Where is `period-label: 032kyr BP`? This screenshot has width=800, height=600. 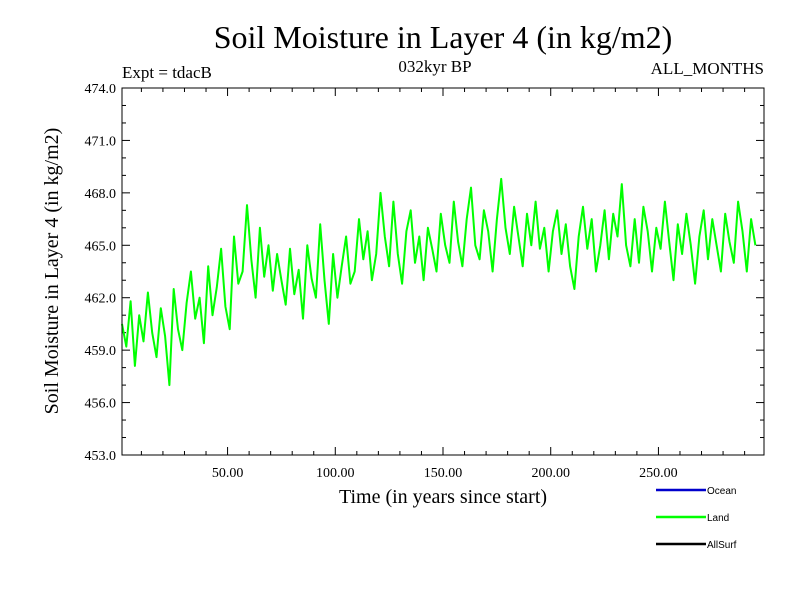
period-label: 032kyr BP is located at coordinates (434, 66).